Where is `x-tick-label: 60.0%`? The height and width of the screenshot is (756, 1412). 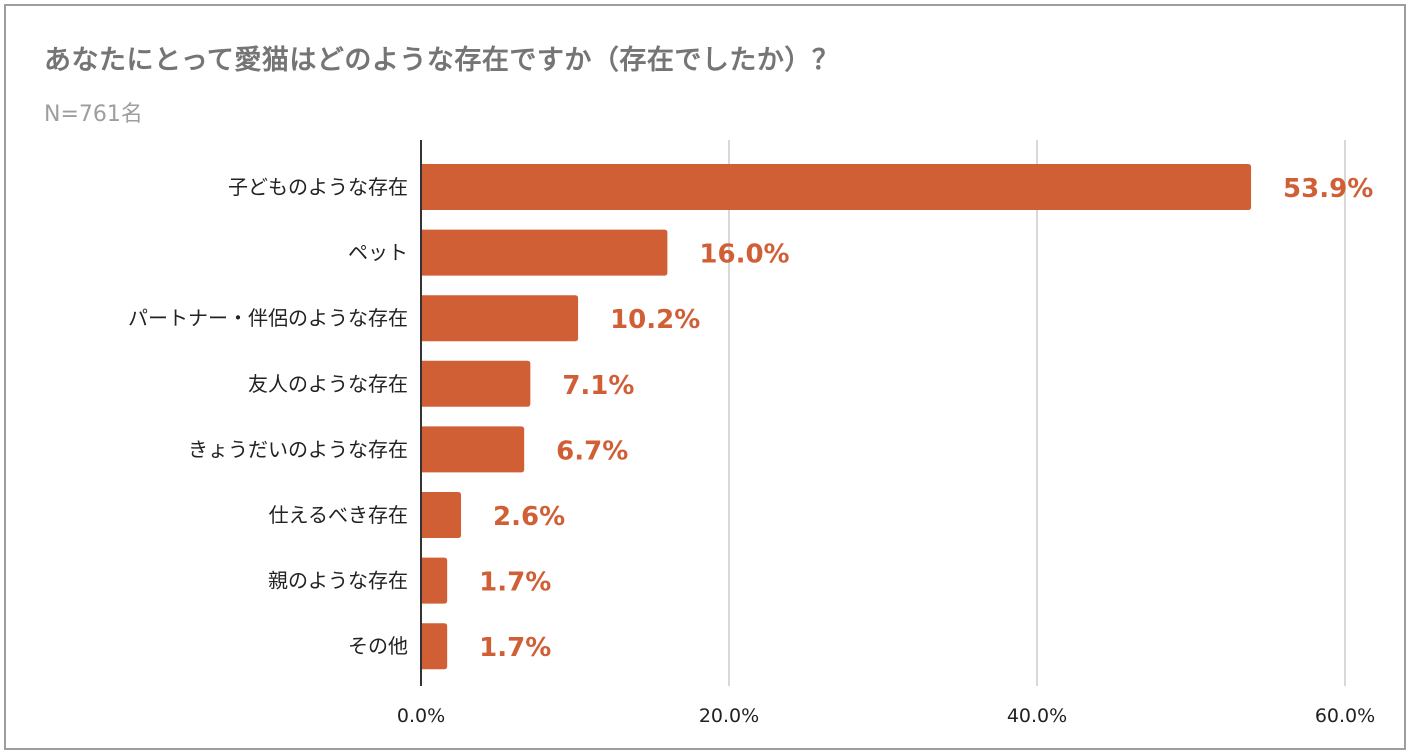 x-tick-label: 60.0% is located at coordinates (1345, 716).